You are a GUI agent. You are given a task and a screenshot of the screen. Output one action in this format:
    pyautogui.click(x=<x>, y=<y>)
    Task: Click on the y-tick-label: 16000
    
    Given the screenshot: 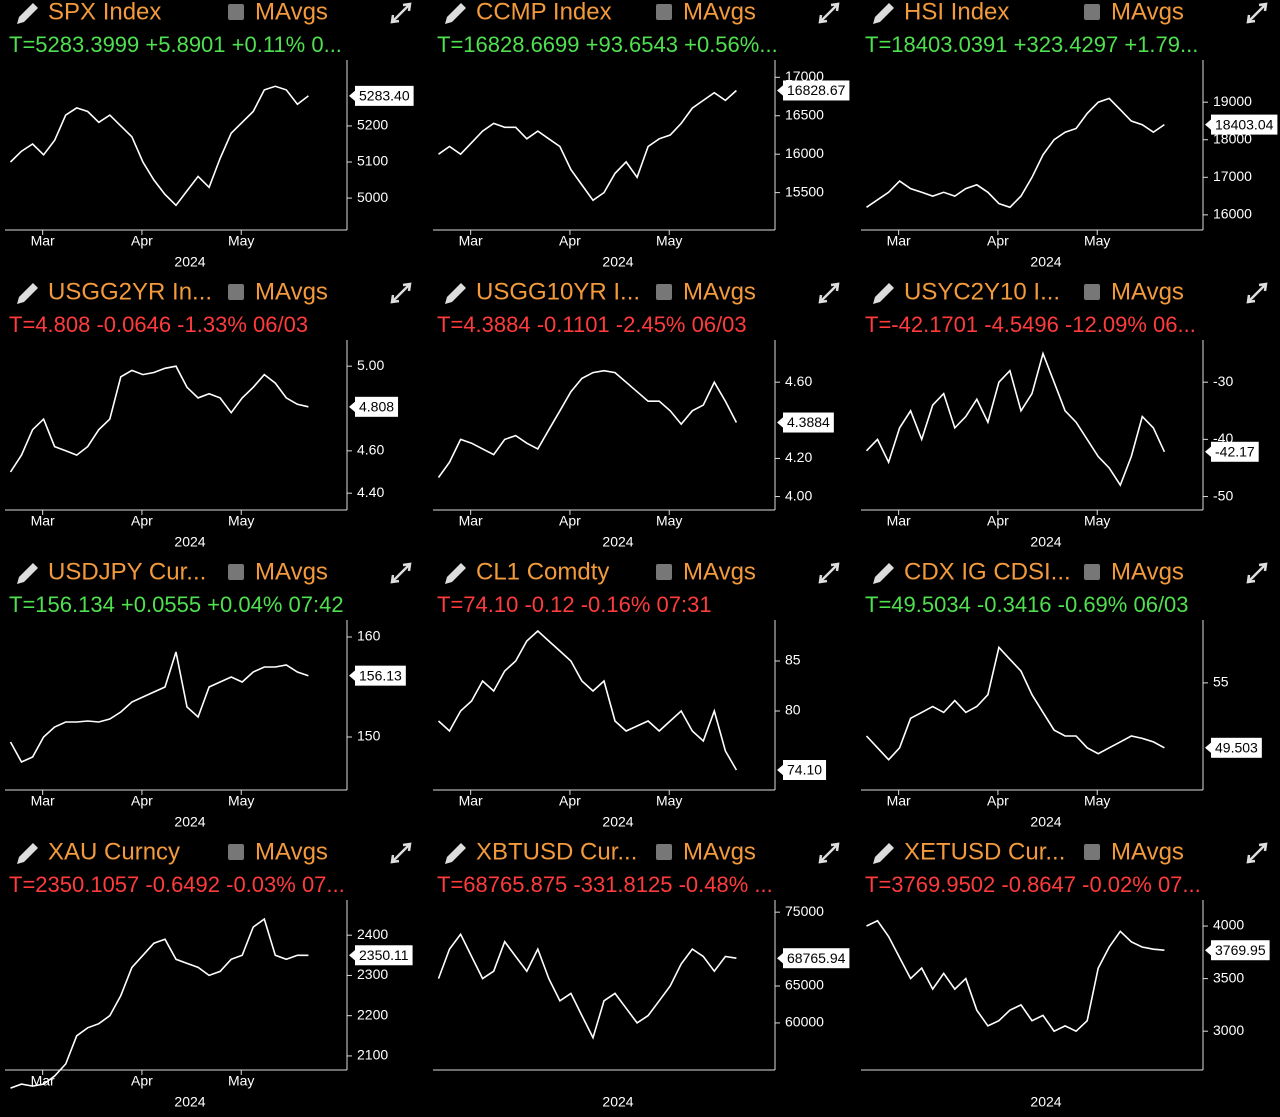 What is the action you would take?
    pyautogui.click(x=804, y=153)
    